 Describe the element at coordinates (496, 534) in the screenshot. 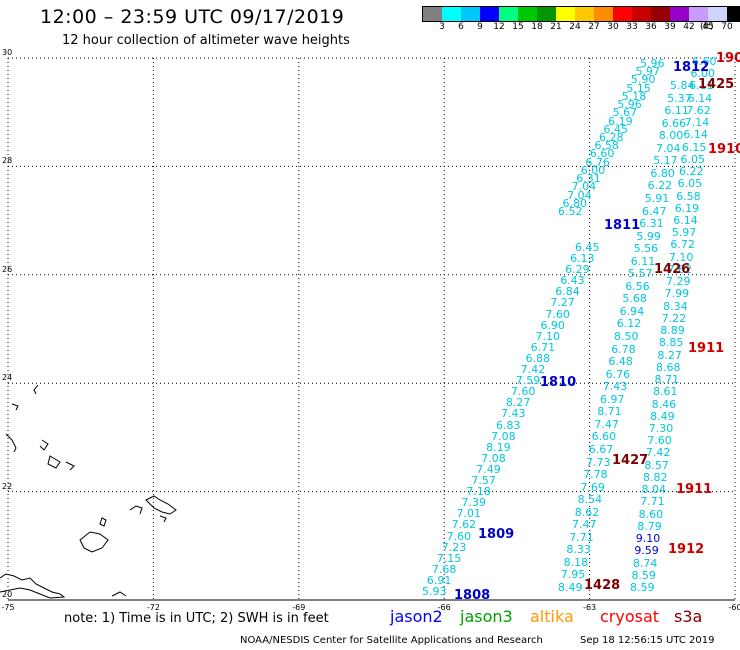

I see `pass-time-label: 1809` at that location.